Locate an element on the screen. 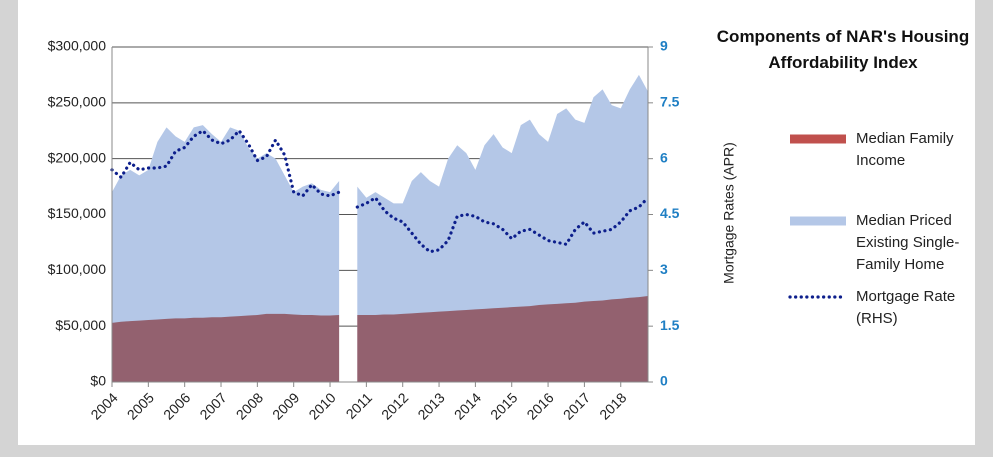 The width and height of the screenshot is (993, 457). x-tick-label: 2004 is located at coordinates (103, 405).